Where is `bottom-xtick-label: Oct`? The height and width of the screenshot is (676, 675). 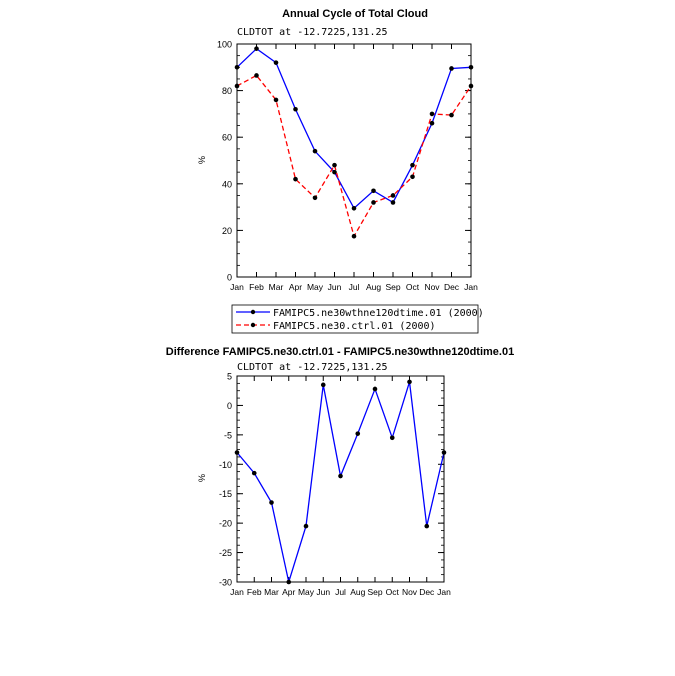 bottom-xtick-label: Oct is located at coordinates (393, 592).